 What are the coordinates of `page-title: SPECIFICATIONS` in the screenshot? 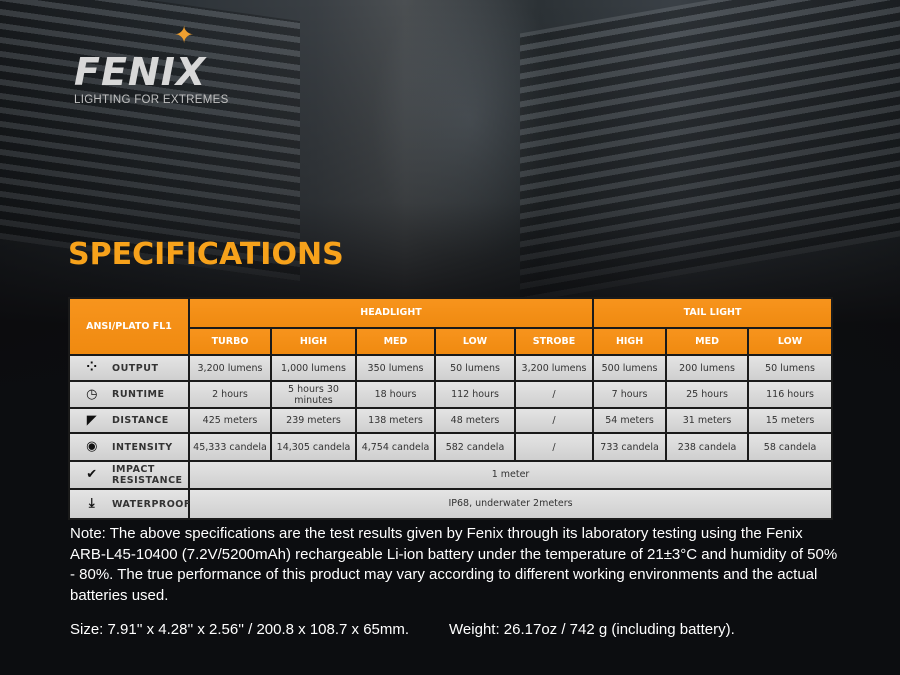 It's located at (206, 254).